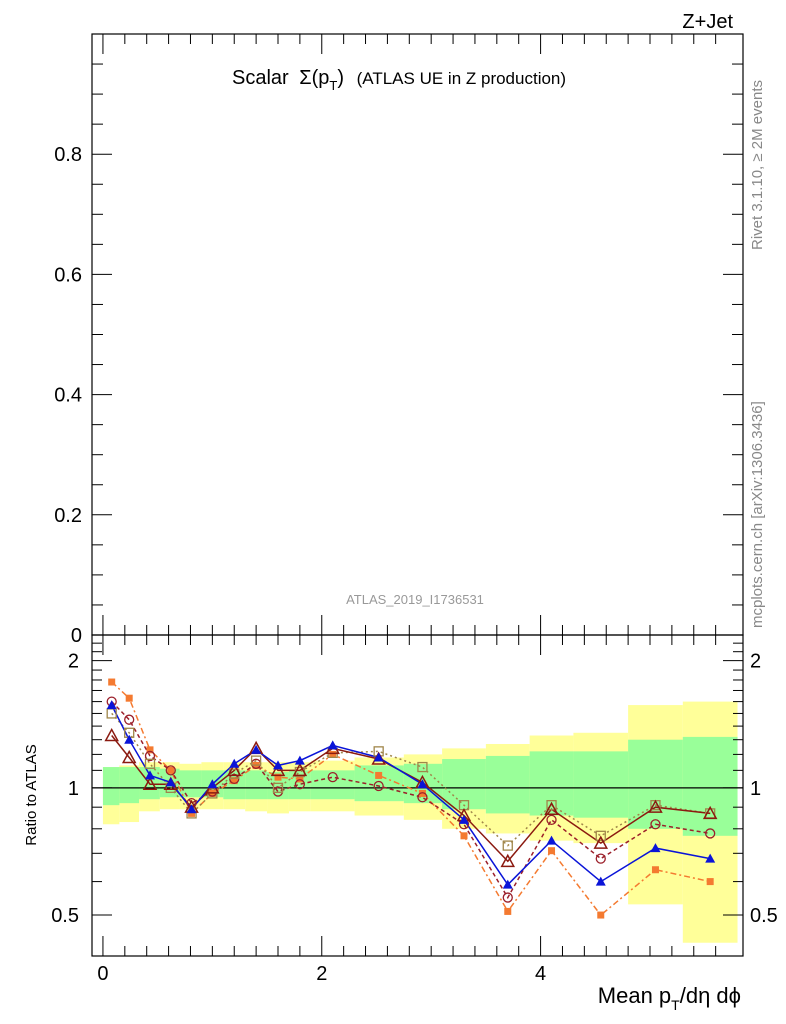  Describe the element at coordinates (707, 22) in the screenshot. I see `process-label: Z+Jet` at that location.